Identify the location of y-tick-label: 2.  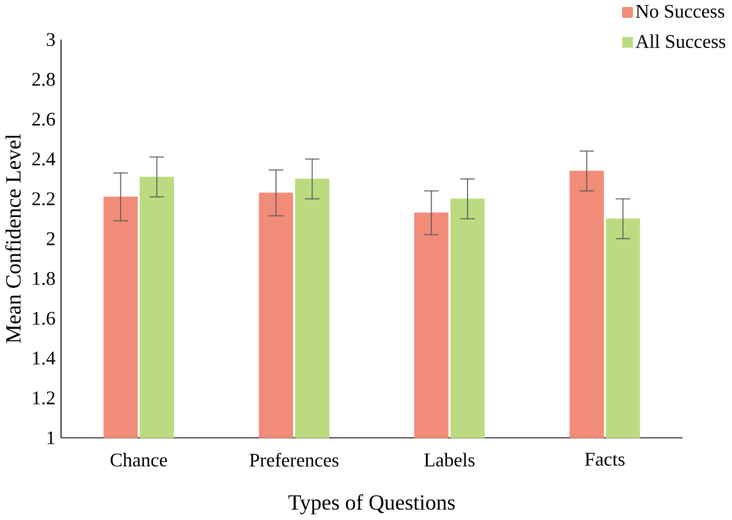
(50, 239).